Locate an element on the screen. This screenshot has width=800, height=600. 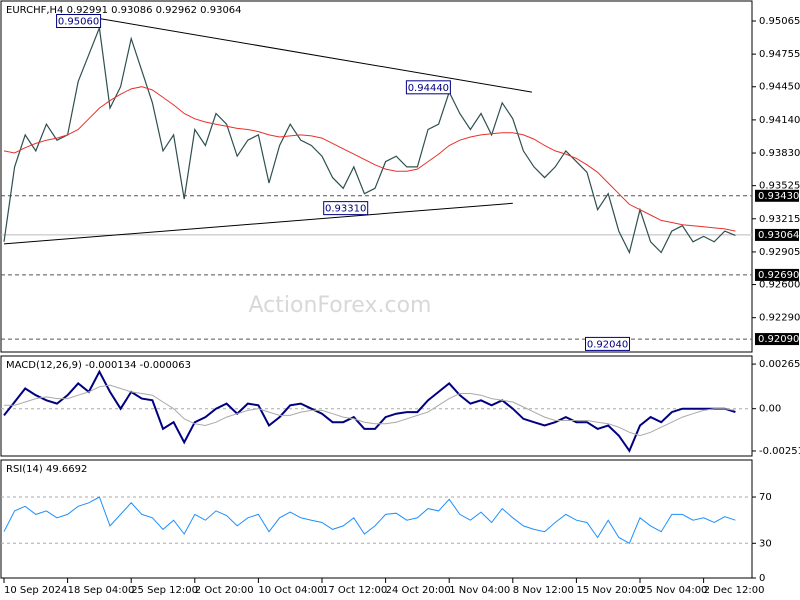
x-tick-label: 24 Oct 20:00 is located at coordinates (418, 590).